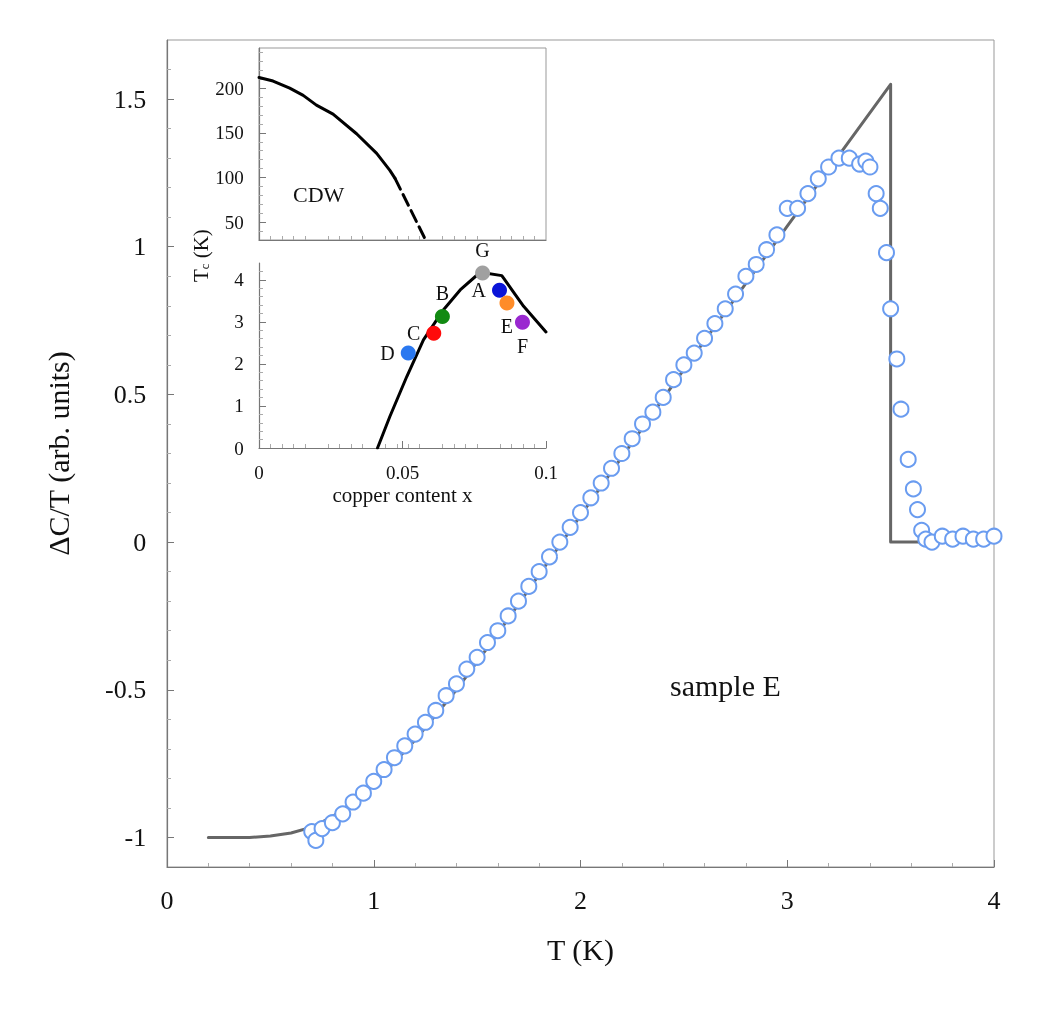 This screenshot has height=1017, width=1038. I want to click on series-label: D, so click(387, 352).